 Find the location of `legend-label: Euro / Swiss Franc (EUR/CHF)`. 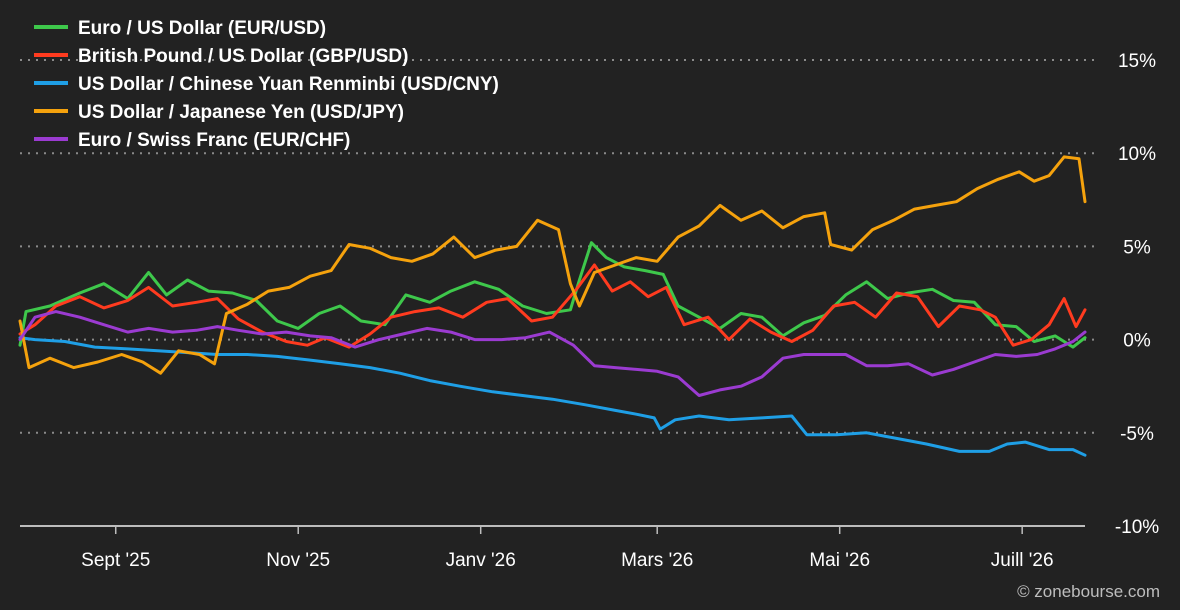

legend-label: Euro / Swiss Franc (EUR/CHF) is located at coordinates (214, 140).